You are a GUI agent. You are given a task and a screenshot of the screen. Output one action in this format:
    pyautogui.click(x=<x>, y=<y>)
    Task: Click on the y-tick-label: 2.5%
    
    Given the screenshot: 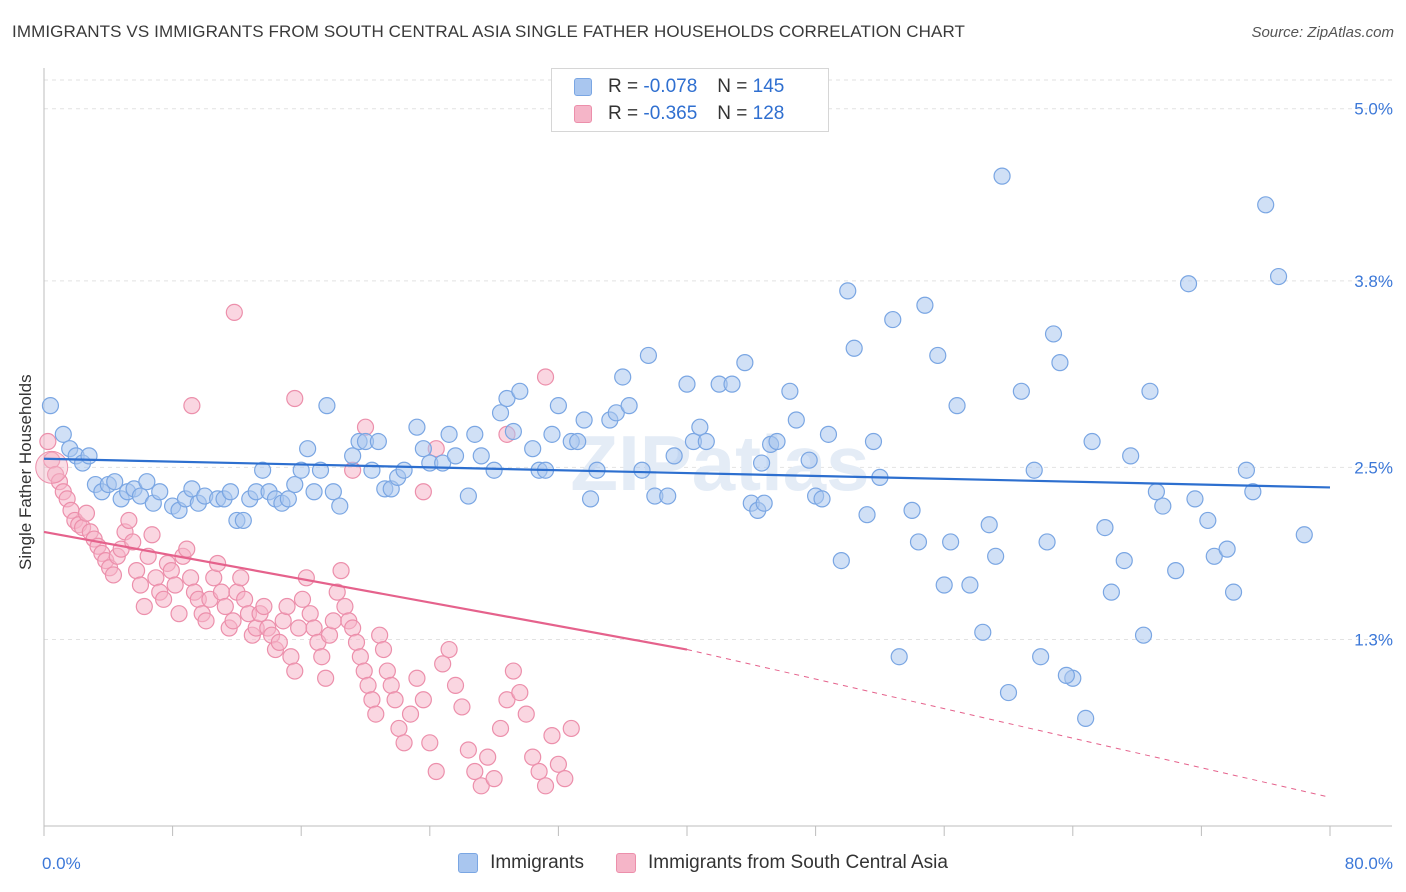 What is the action you would take?
    pyautogui.click(x=1373, y=467)
    